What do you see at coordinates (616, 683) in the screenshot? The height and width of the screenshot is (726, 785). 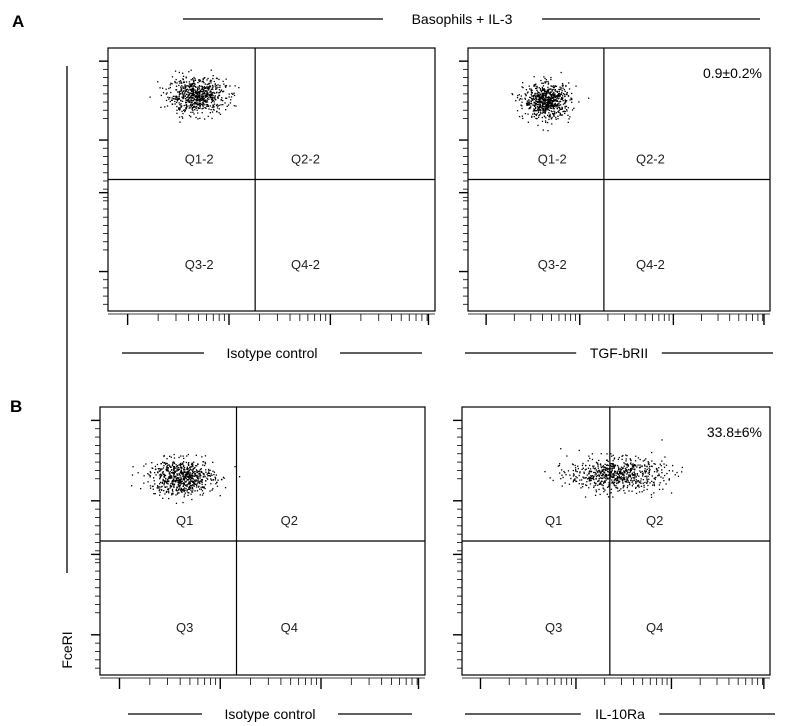 I see `x-axis-ticks` at bounding box center [616, 683].